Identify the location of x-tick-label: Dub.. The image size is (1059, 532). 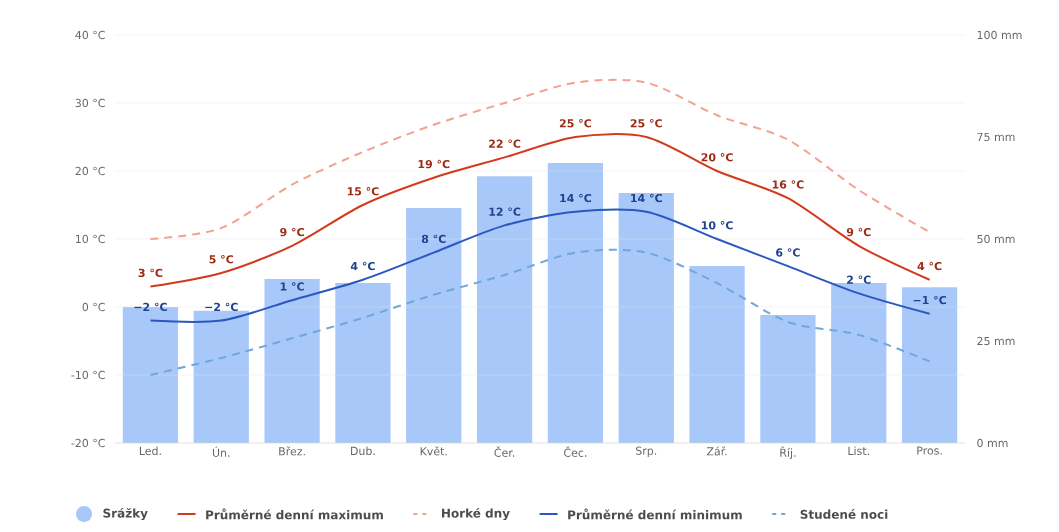
(363, 451).